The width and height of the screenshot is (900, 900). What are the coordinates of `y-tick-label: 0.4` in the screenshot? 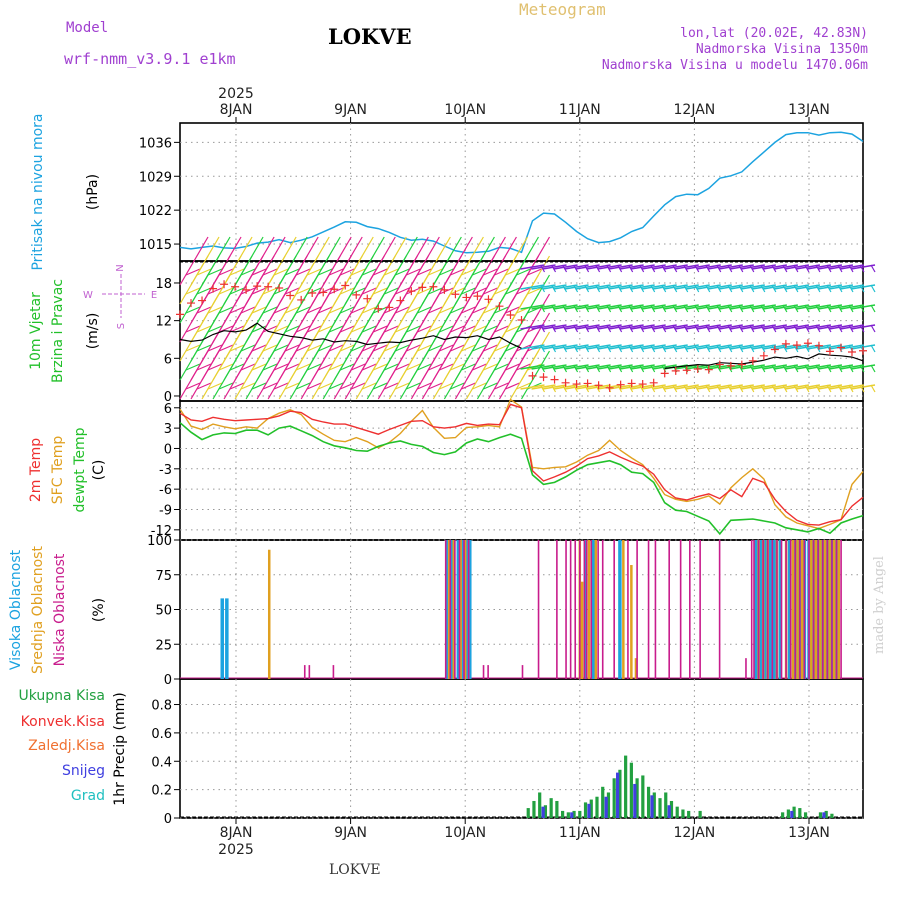 It's located at (161, 762).